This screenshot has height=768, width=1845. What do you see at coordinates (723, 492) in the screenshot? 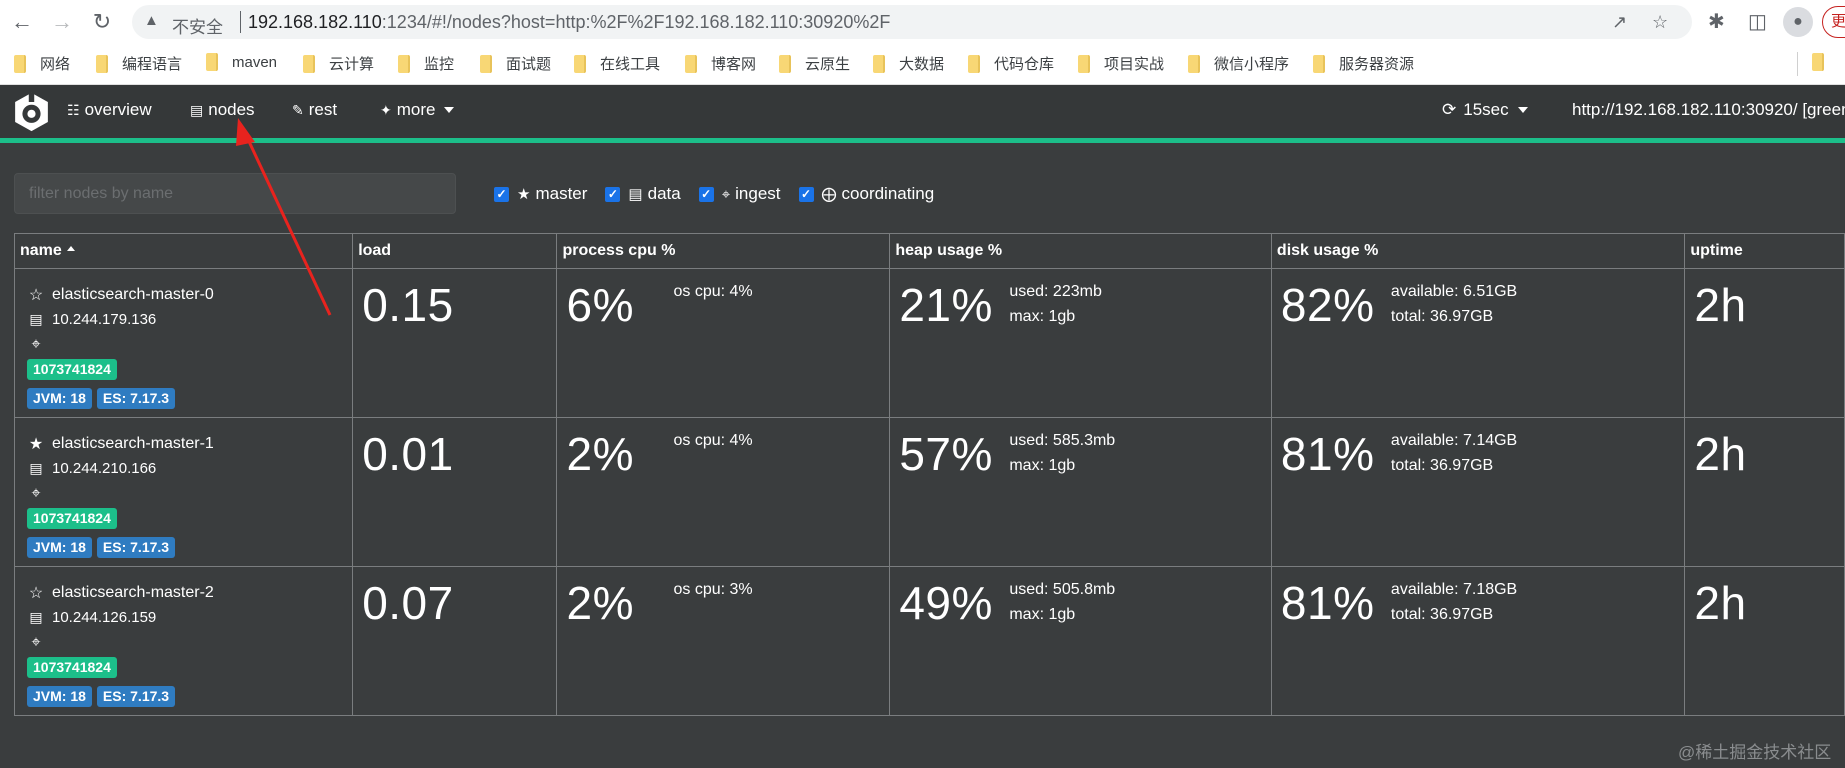
I see `cpu-cell: 2% os cpu: 4%` at bounding box center [723, 492].